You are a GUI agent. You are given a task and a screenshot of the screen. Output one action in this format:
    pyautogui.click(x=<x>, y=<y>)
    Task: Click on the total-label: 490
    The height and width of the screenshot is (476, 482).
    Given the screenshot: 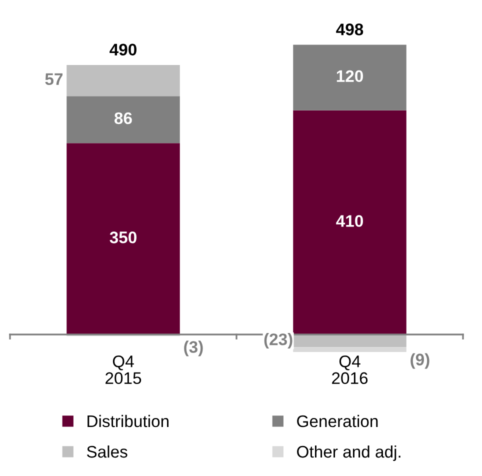 What is the action you would take?
    pyautogui.click(x=123, y=50)
    